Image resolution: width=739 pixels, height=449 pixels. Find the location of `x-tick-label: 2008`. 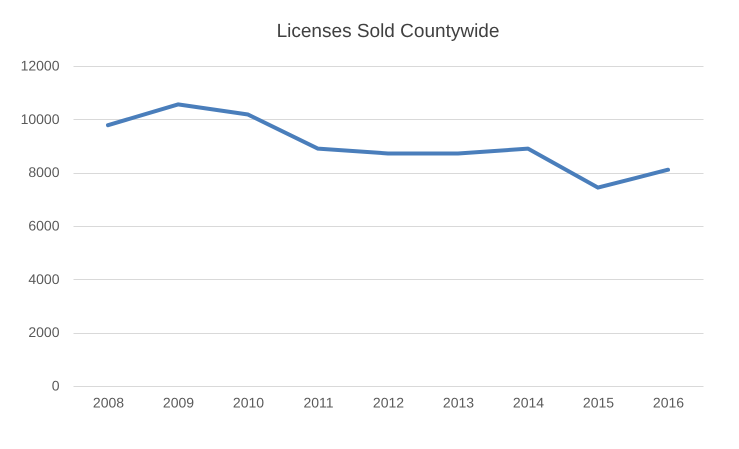

x-tick-label: 2008 is located at coordinates (108, 402).